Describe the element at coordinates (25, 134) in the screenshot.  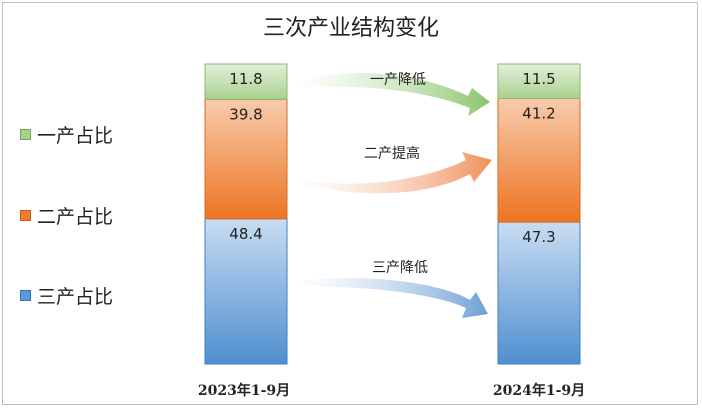
I see `legend-swatch-primary-icon` at that location.